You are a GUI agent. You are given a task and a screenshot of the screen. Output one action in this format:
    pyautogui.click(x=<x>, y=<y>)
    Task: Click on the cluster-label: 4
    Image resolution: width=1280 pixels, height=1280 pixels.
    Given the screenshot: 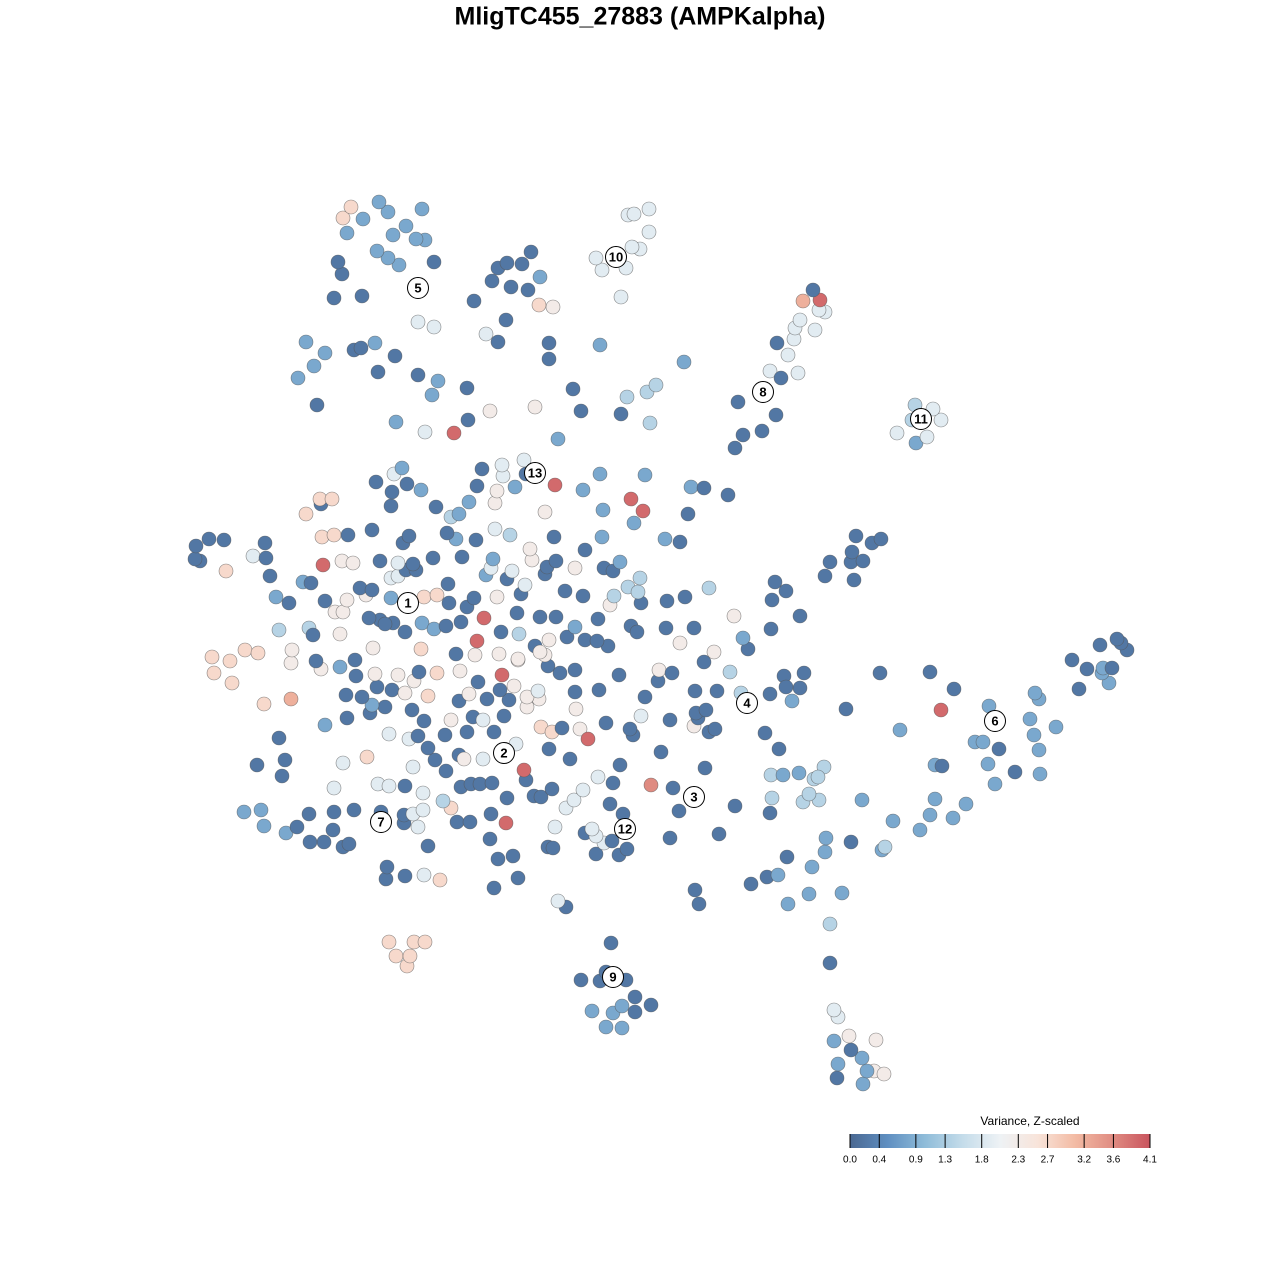 What is the action you would take?
    pyautogui.click(x=747, y=702)
    